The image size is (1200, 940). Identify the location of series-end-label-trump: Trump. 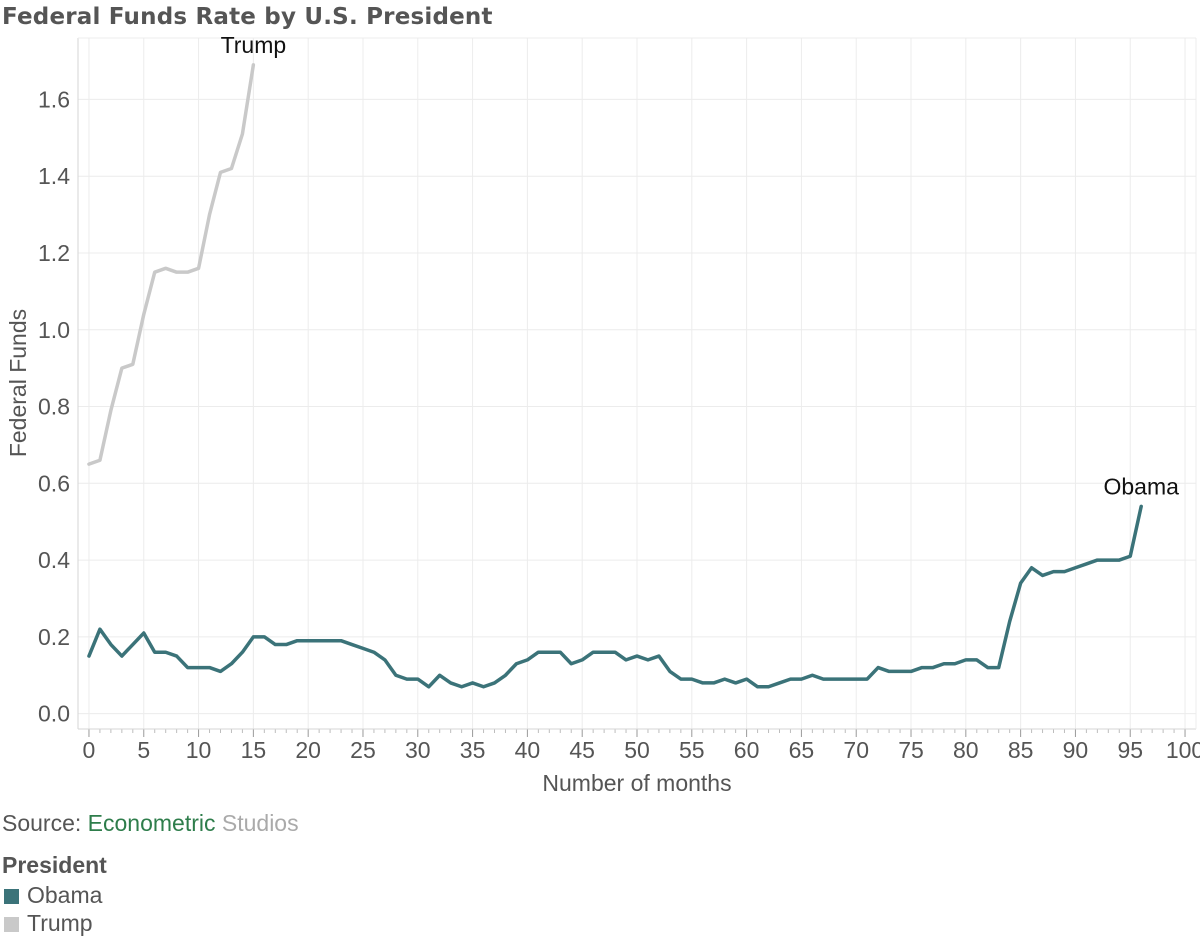
(254, 45).